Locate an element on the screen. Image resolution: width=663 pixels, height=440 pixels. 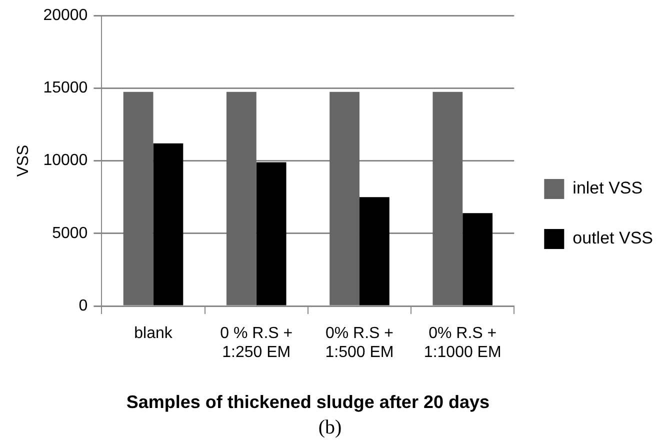
y-tick-label: 0 is located at coordinates (83, 305).